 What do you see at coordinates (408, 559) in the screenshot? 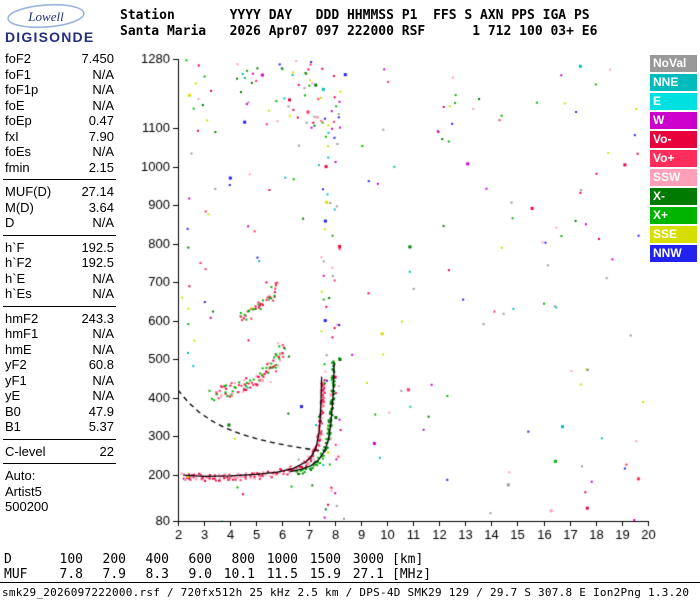
I see `row-unit: [km]` at bounding box center [408, 559].